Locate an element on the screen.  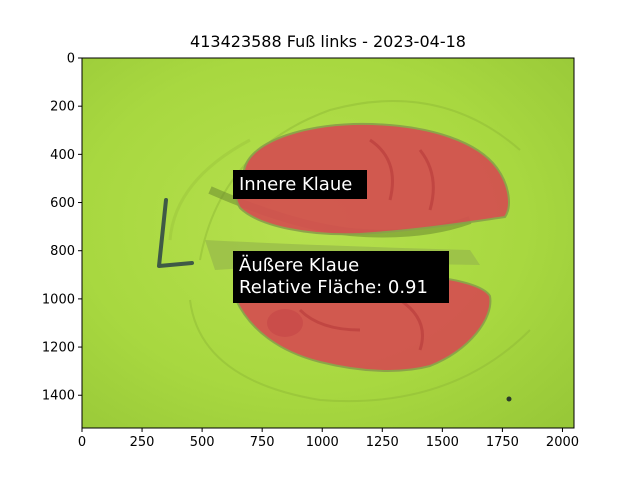
x-tick-label: 250 is located at coordinates (142, 442).